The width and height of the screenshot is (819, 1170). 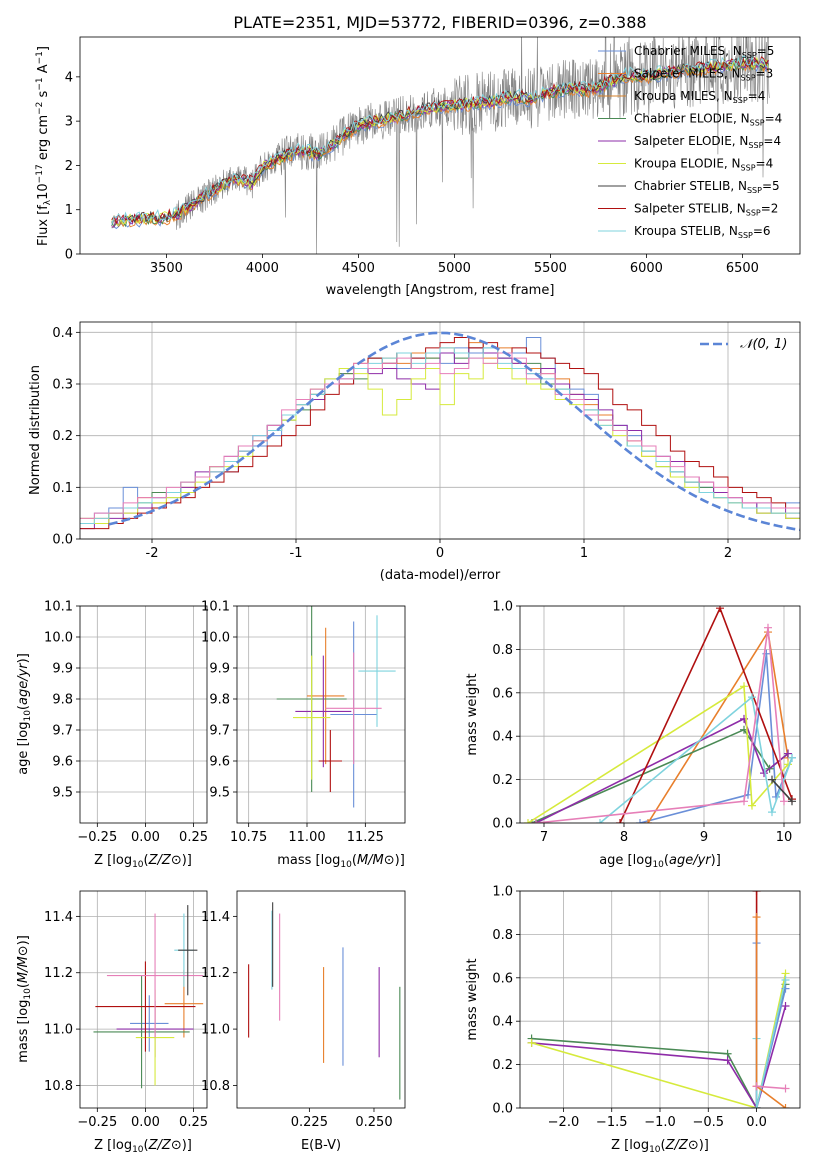 What do you see at coordinates (502, 978) in the screenshot?
I see `y-tick-label: 0.6` at bounding box center [502, 978].